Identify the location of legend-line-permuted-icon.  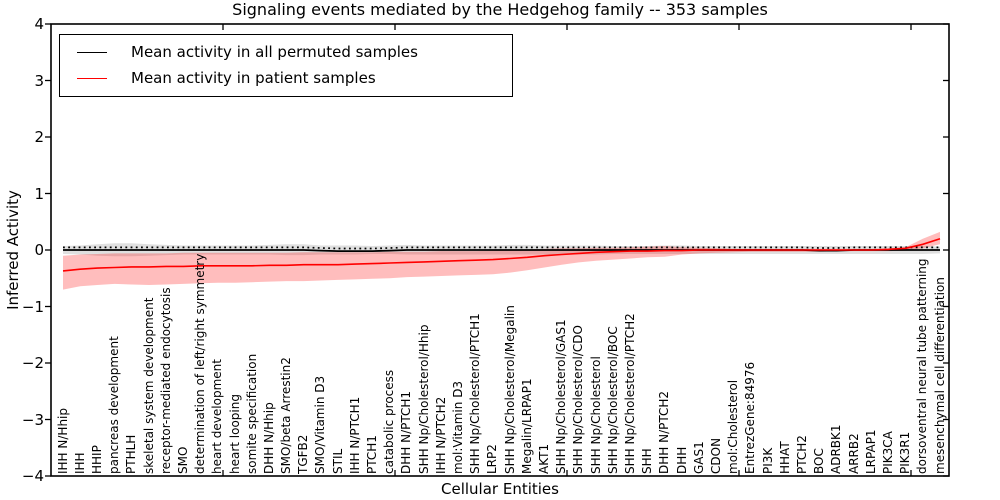
(92, 52).